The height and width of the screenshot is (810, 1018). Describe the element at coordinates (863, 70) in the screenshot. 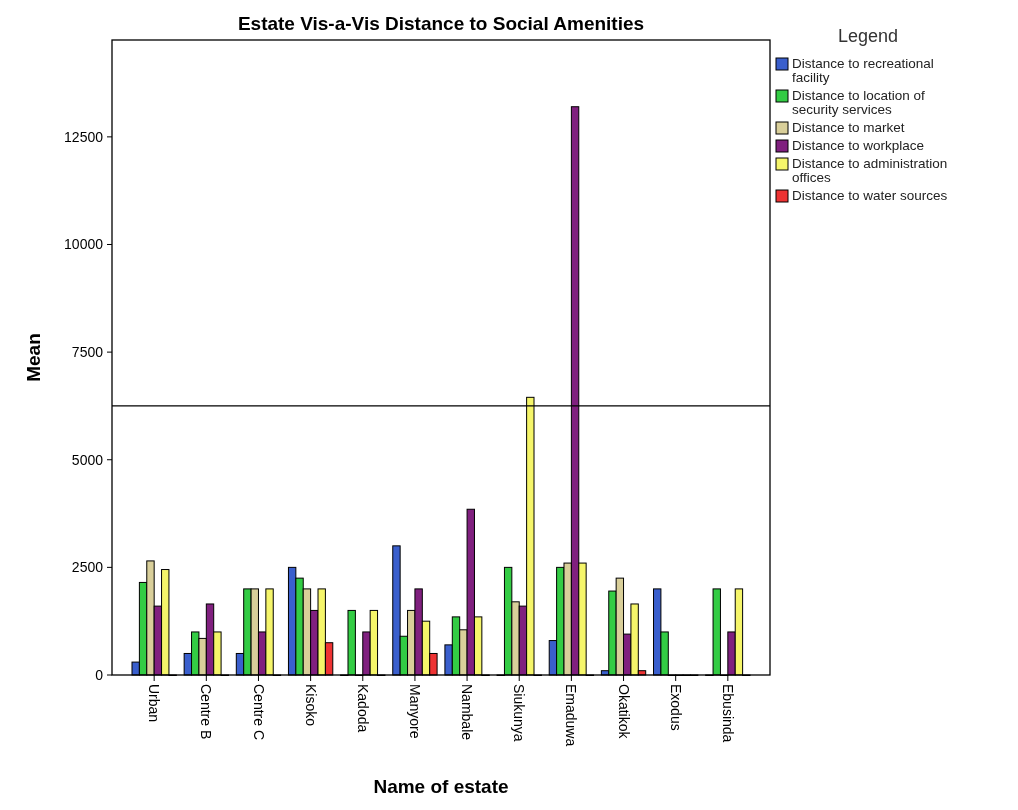

I see `legend-label: Distance to recreational facility` at that location.